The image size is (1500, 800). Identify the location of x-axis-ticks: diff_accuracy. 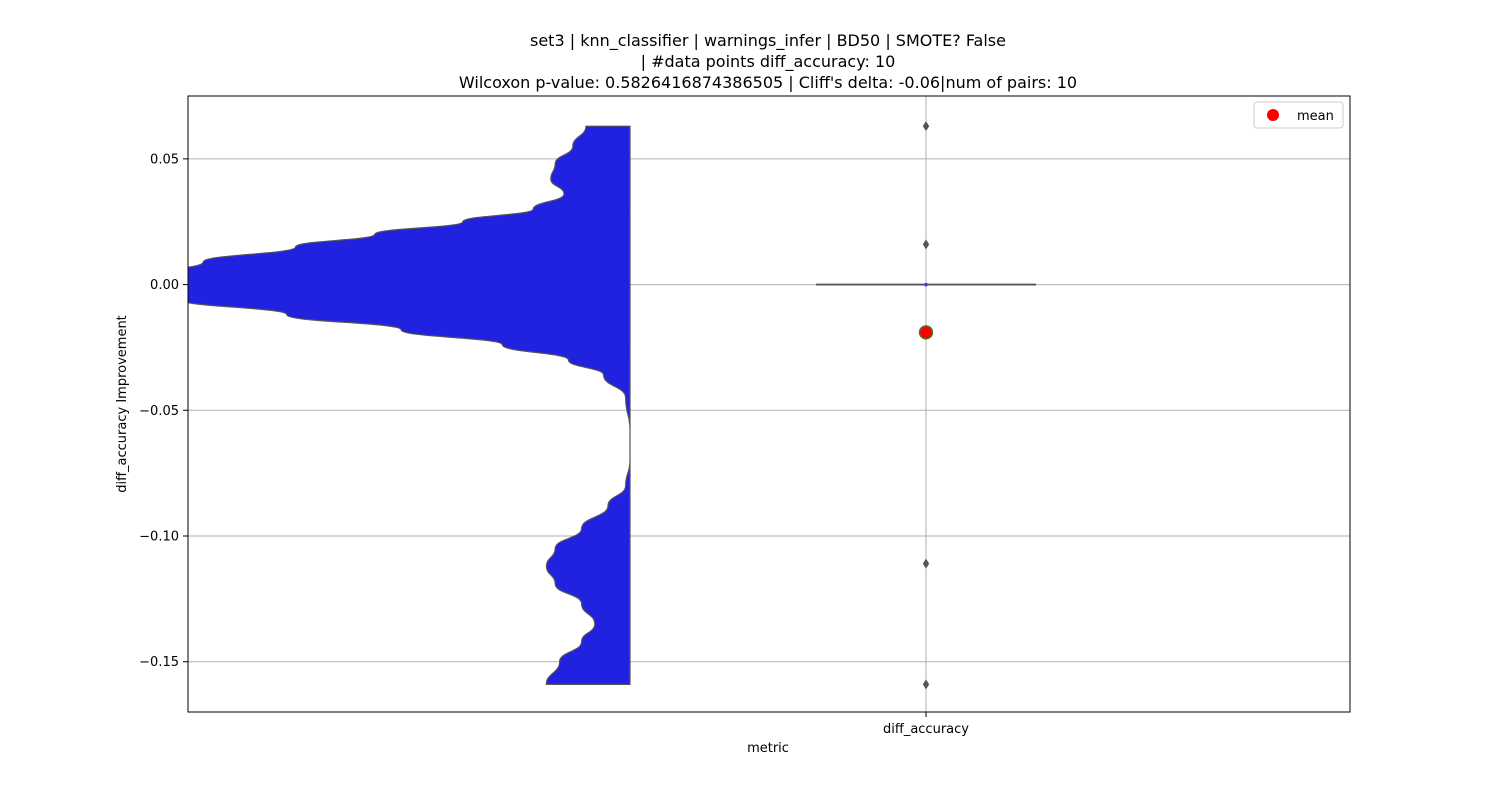
(926, 724).